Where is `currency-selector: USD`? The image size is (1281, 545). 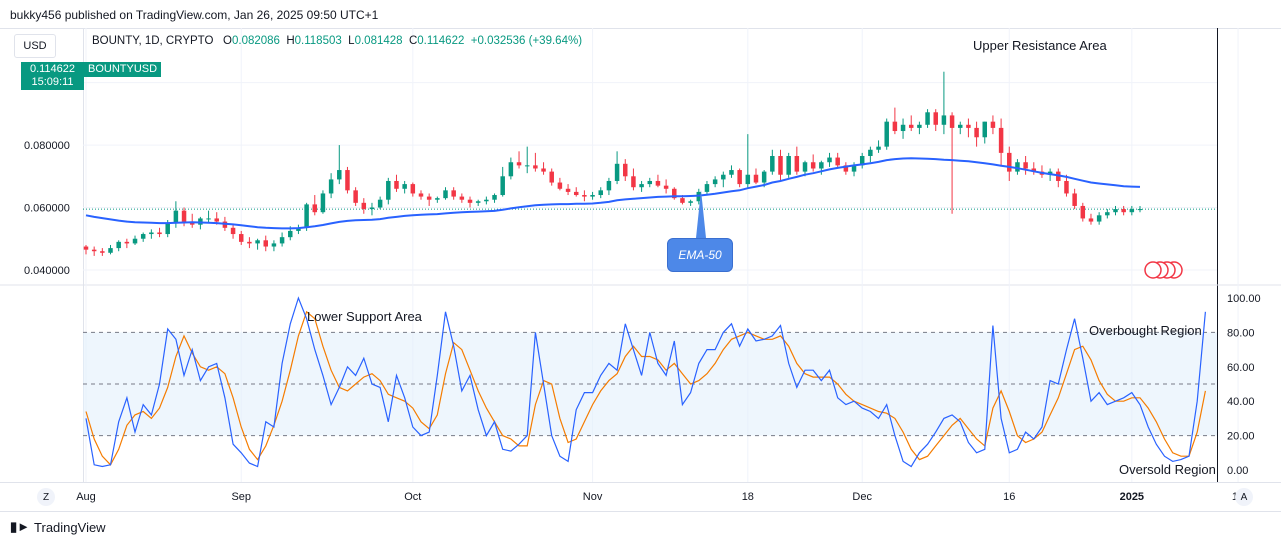
currency-selector: USD is located at coordinates (35, 46).